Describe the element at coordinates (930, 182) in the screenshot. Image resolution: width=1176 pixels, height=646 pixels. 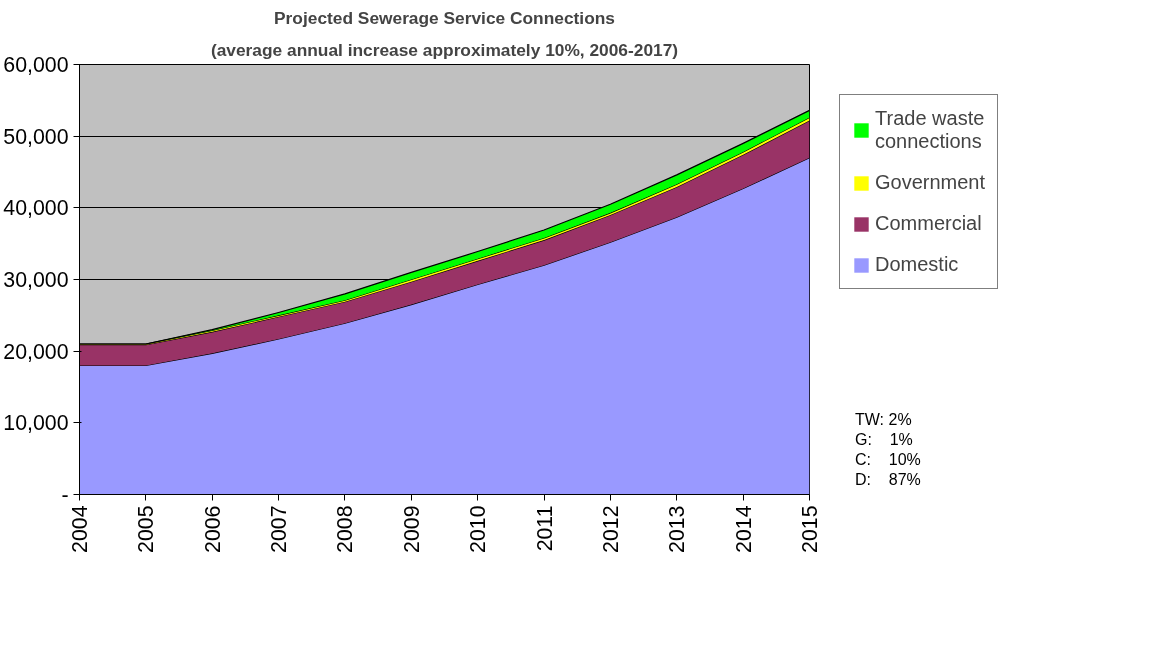
I see `legend-label: Government` at that location.